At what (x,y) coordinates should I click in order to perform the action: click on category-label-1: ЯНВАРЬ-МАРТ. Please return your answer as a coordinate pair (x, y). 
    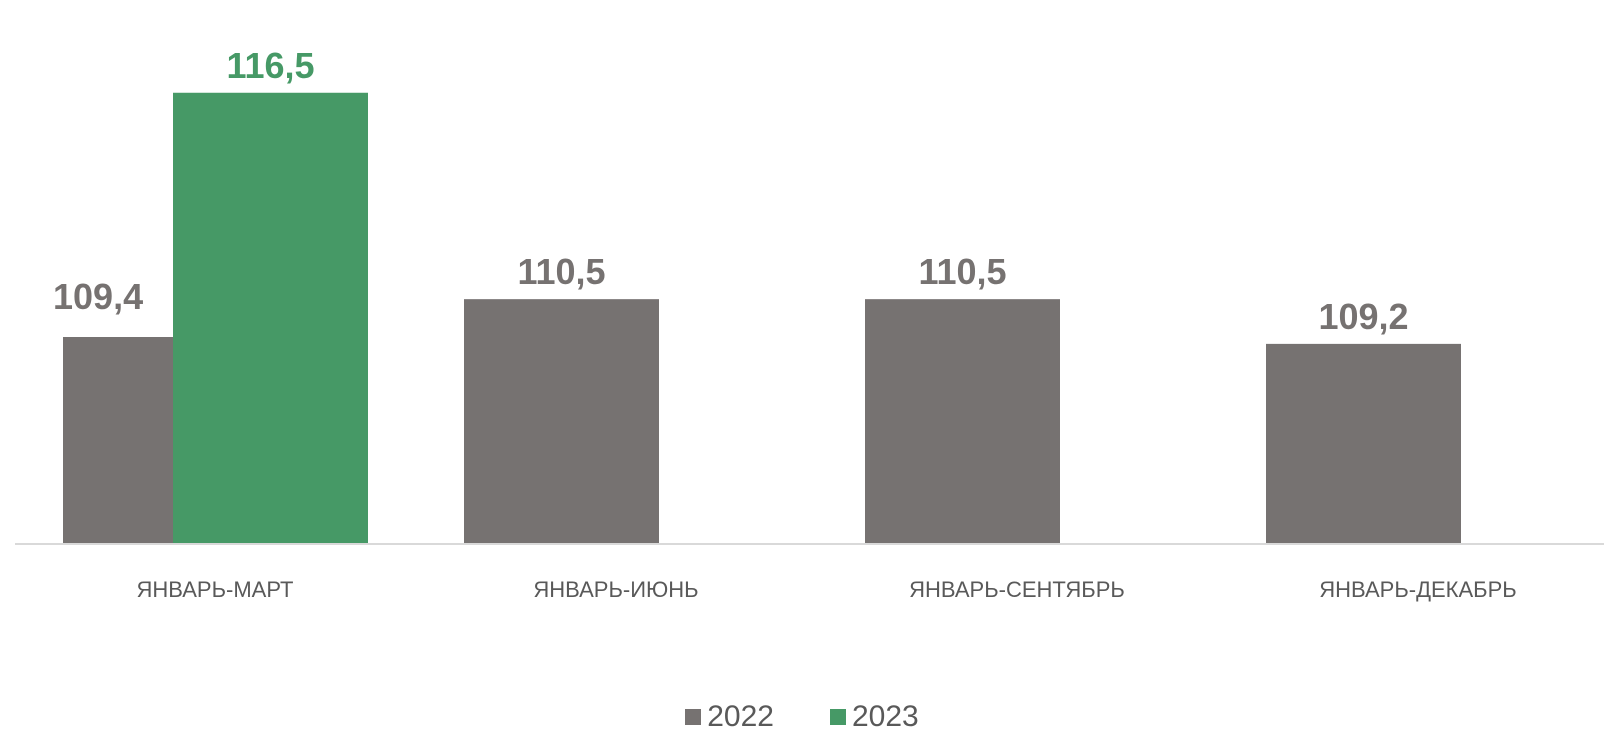
    Looking at the image, I should click on (215, 589).